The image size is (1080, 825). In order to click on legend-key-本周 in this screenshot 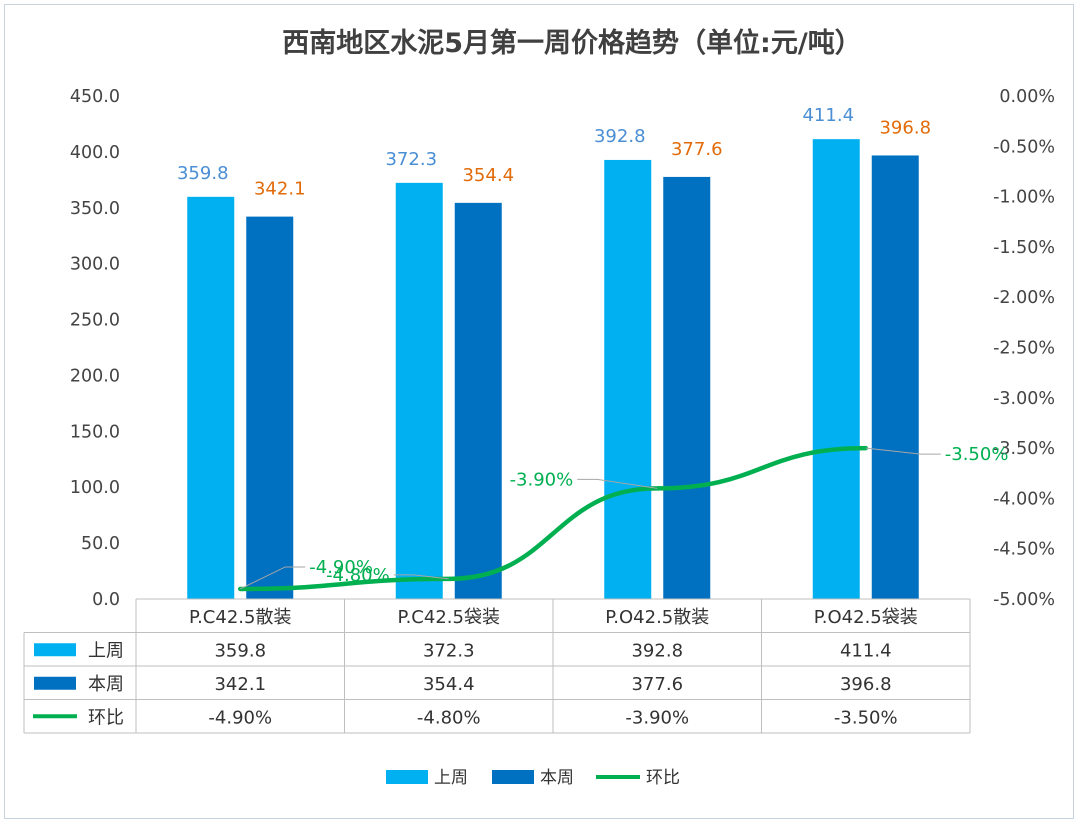, I will do `click(513, 777)`.